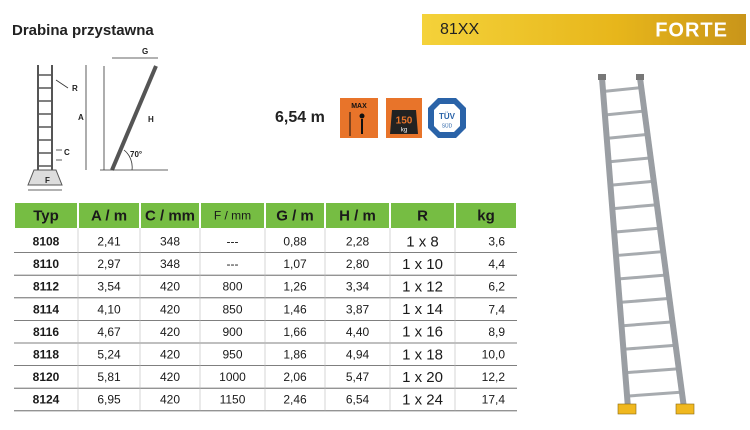 This screenshot has height=430, width=750. What do you see at coordinates (295, 332) in the screenshot?
I see `table-cell: 1,66` at bounding box center [295, 332].